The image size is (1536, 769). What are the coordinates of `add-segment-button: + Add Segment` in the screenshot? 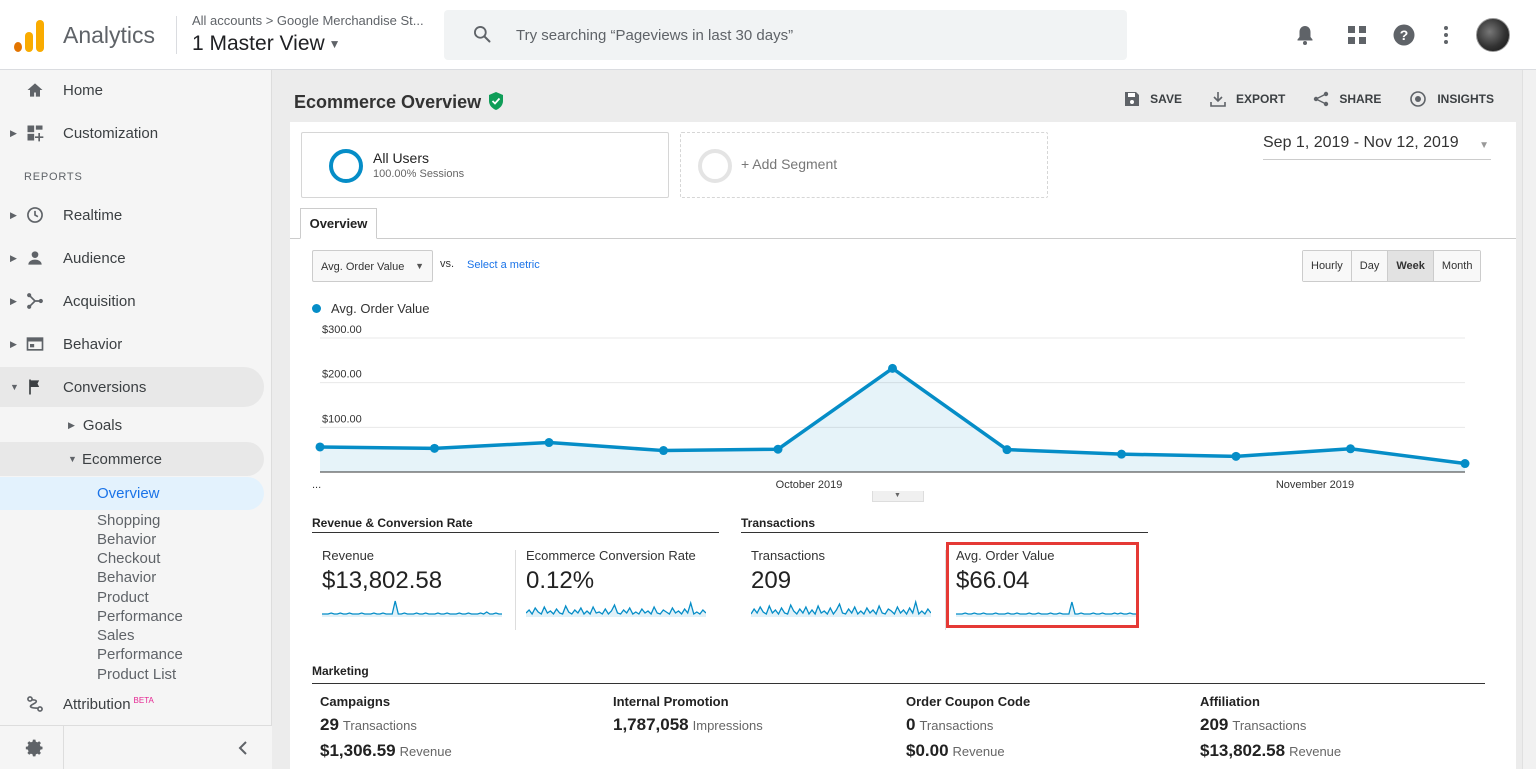 It's located at (864, 165).